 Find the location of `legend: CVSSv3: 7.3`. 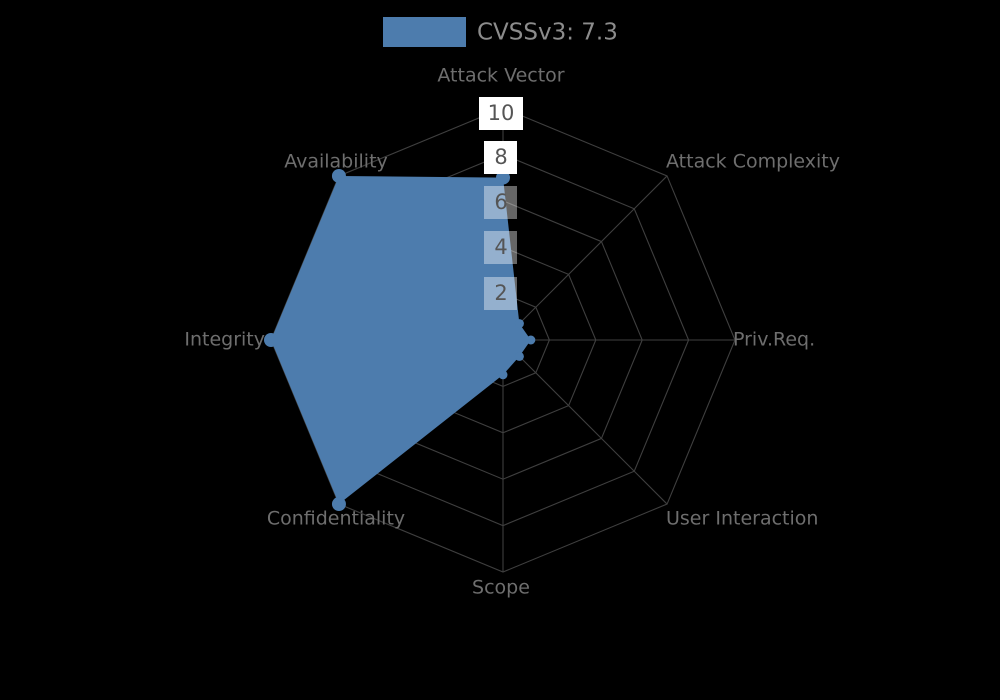

legend: CVSSv3: 7.3 is located at coordinates (500, 32).